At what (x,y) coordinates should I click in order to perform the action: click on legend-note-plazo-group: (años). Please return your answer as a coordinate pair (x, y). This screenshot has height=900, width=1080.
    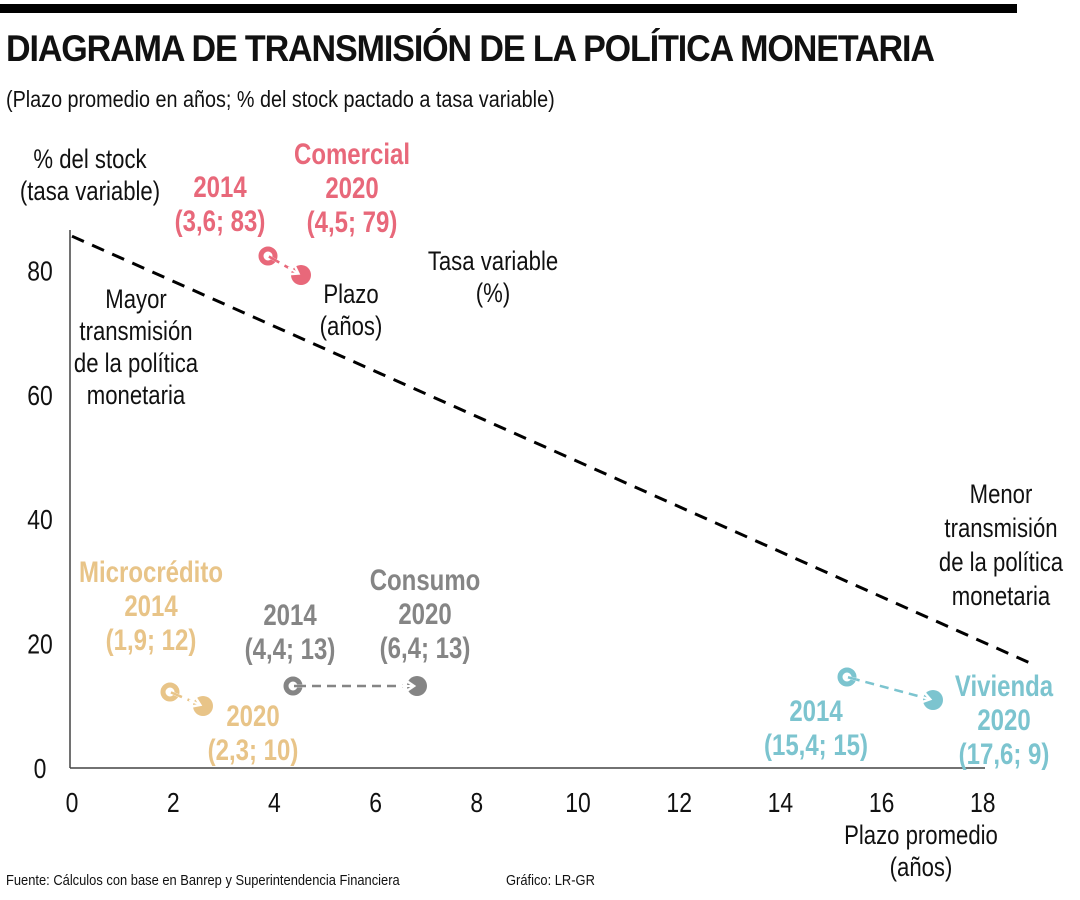
    Looking at the image, I should click on (351, 327).